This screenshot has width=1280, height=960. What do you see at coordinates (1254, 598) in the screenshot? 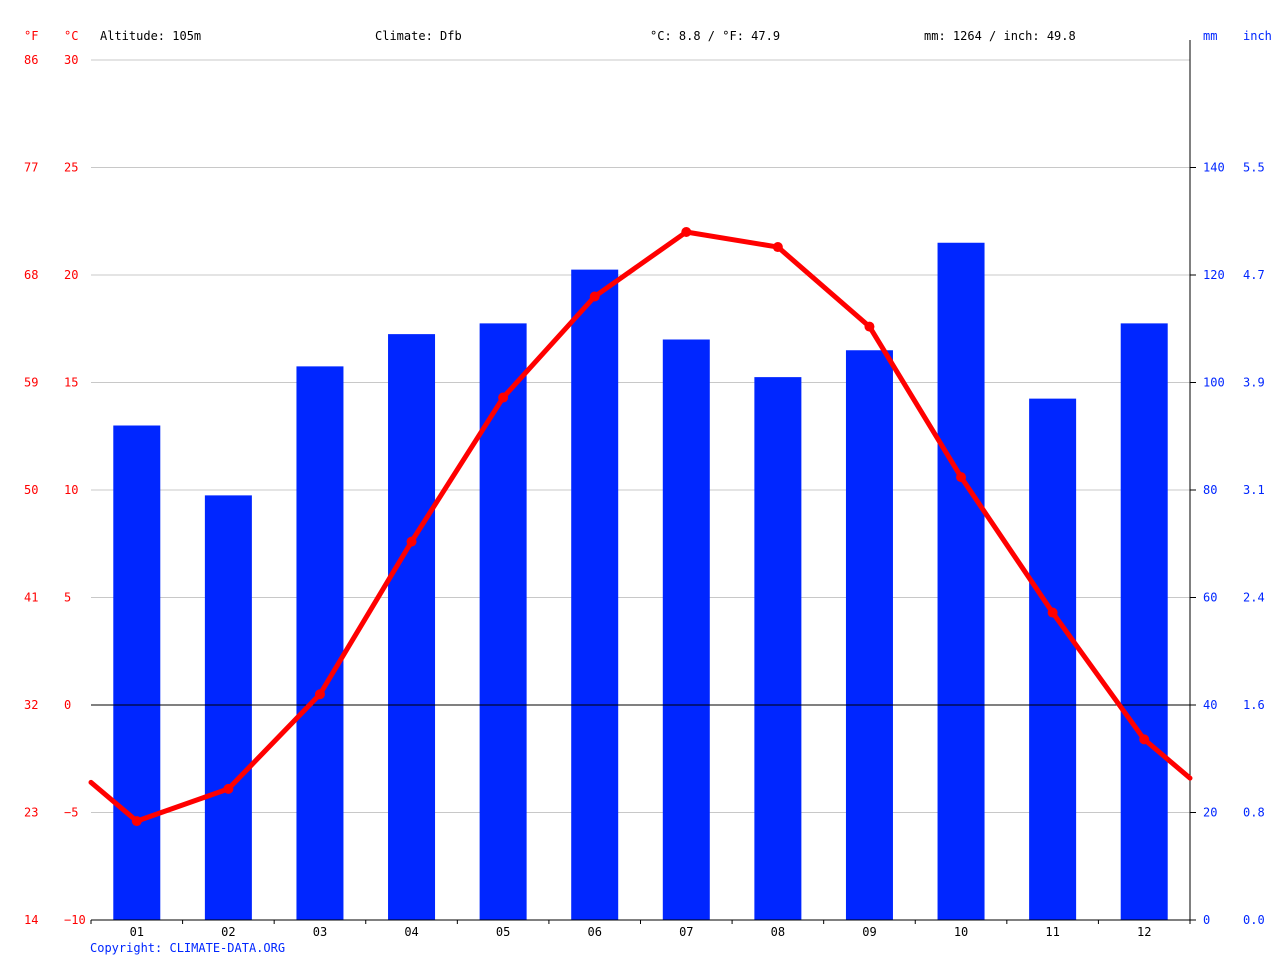
I see `inch-tick-label: 2.4` at bounding box center [1254, 598].